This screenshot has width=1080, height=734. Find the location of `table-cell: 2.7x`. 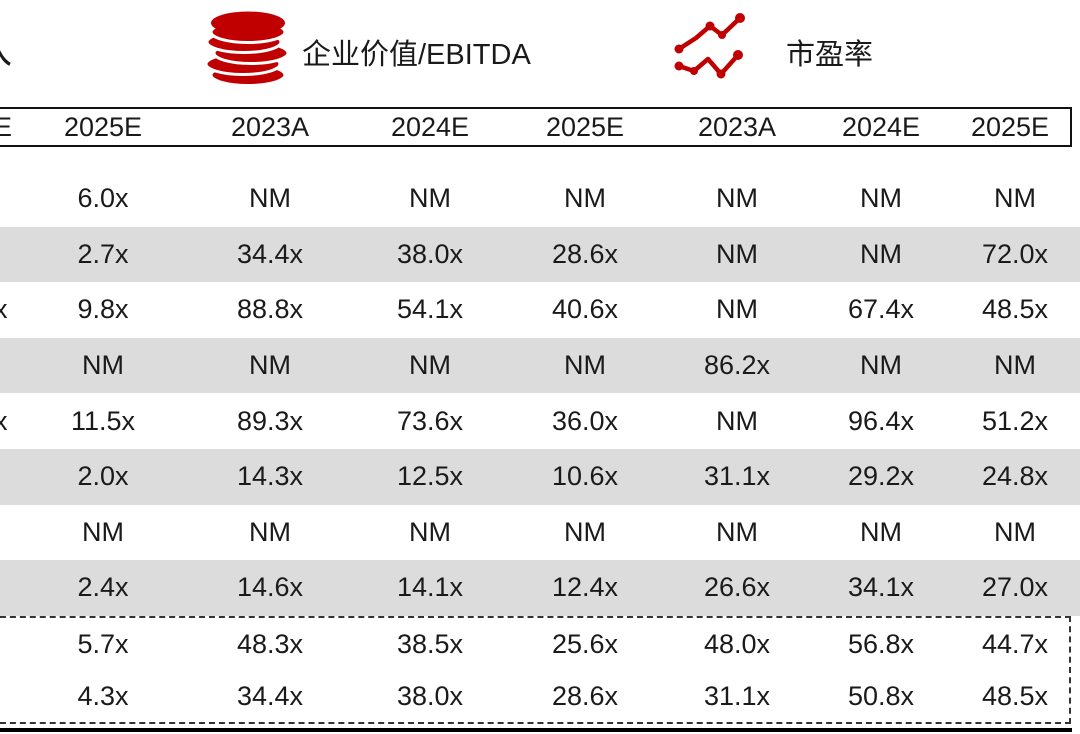

table-cell: 2.7x is located at coordinates (103, 253).